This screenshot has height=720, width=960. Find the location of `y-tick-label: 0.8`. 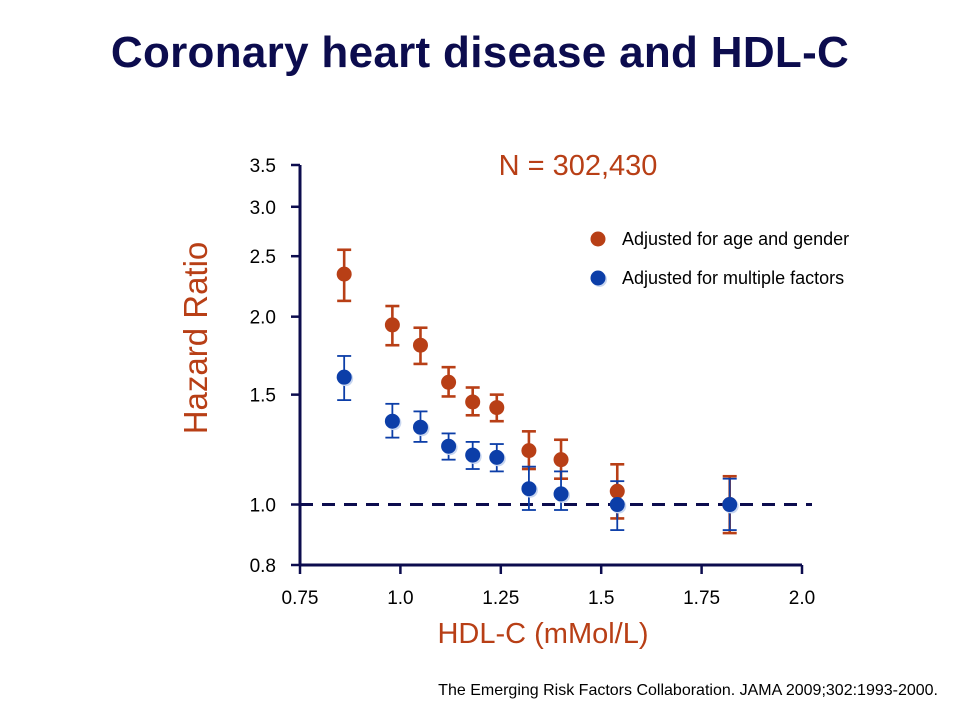

y-tick-label: 0.8 is located at coordinates (263, 566).